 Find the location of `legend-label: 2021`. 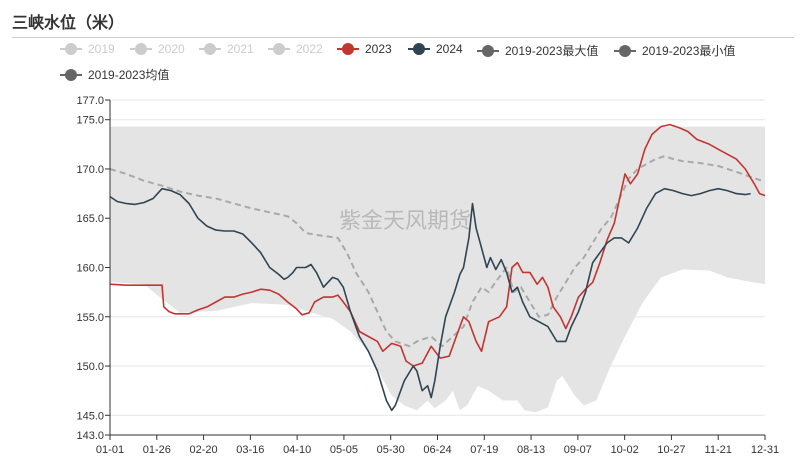

legend-label: 2021 is located at coordinates (240, 49).